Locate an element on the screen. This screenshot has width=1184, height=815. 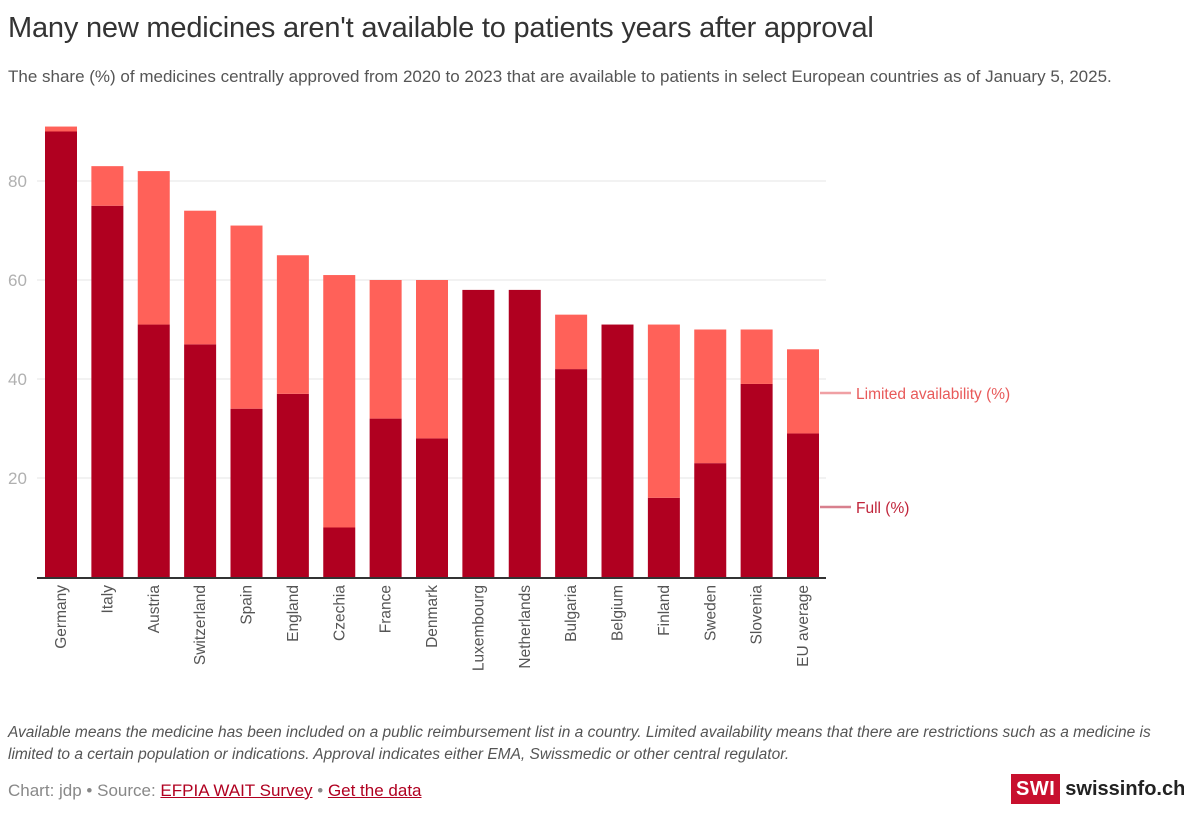
bar-limited-france is located at coordinates (385, 349).